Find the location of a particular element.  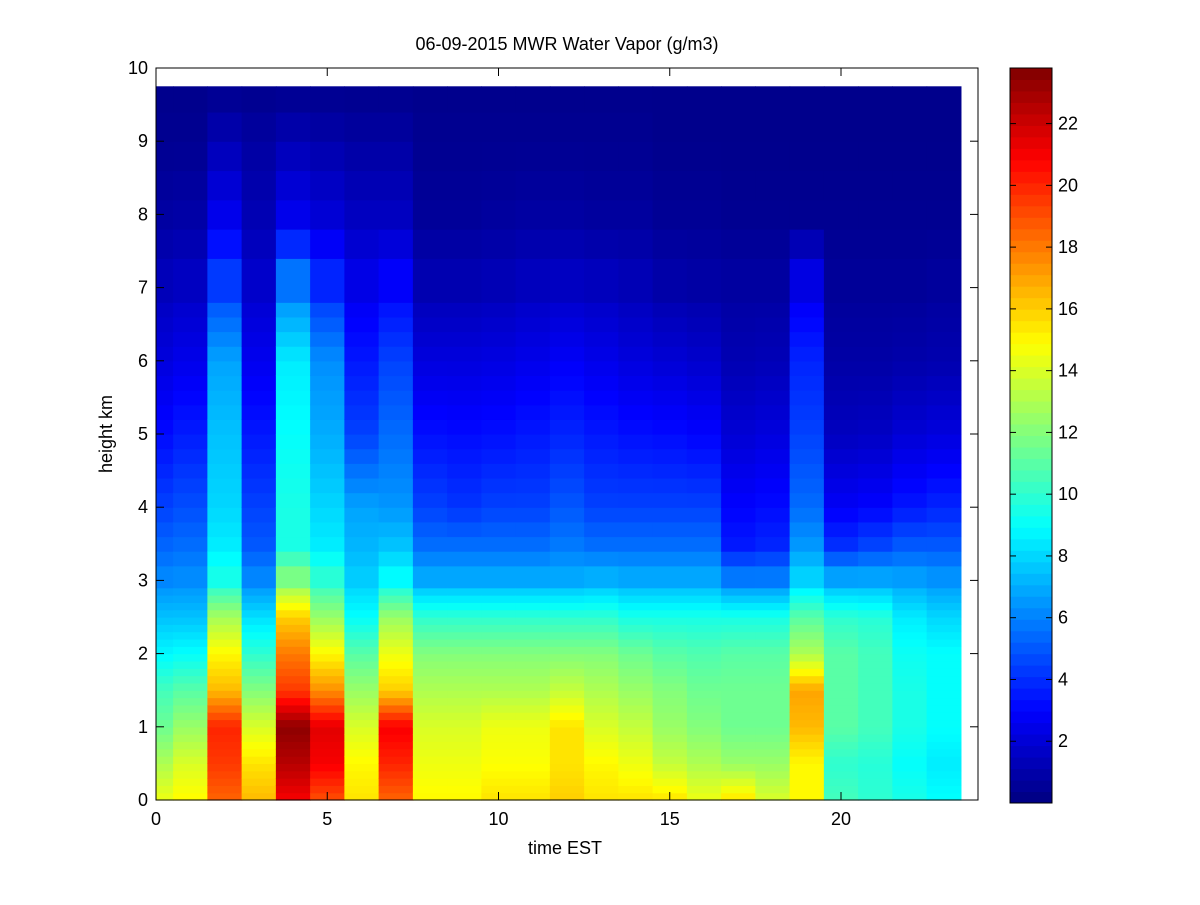

y-tick-label: 10 is located at coordinates (138, 68).